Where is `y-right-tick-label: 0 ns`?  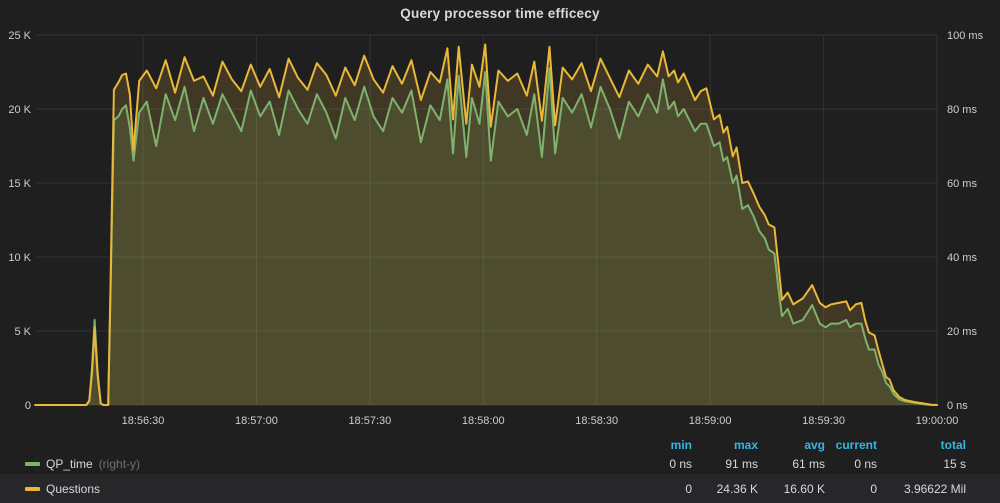 y-right-tick-label: 0 ns is located at coordinates (957, 406).